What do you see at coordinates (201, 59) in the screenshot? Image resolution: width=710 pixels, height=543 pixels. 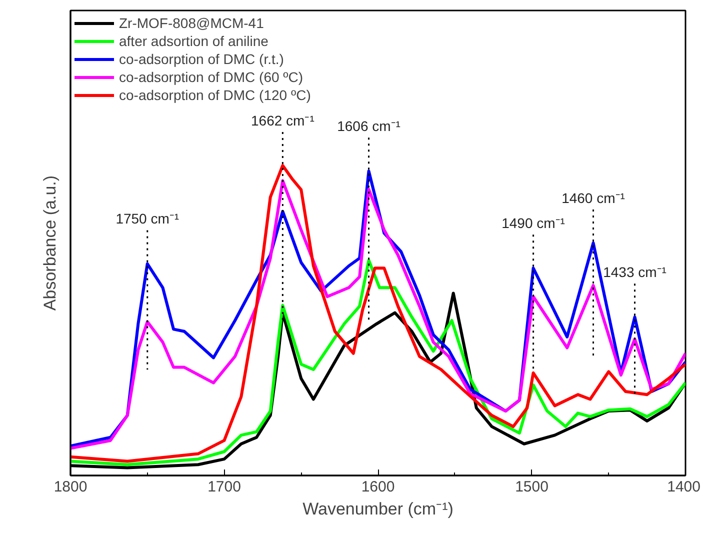 I see `legend-label: co-adsorption of DMC (r.t.)` at bounding box center [201, 59].